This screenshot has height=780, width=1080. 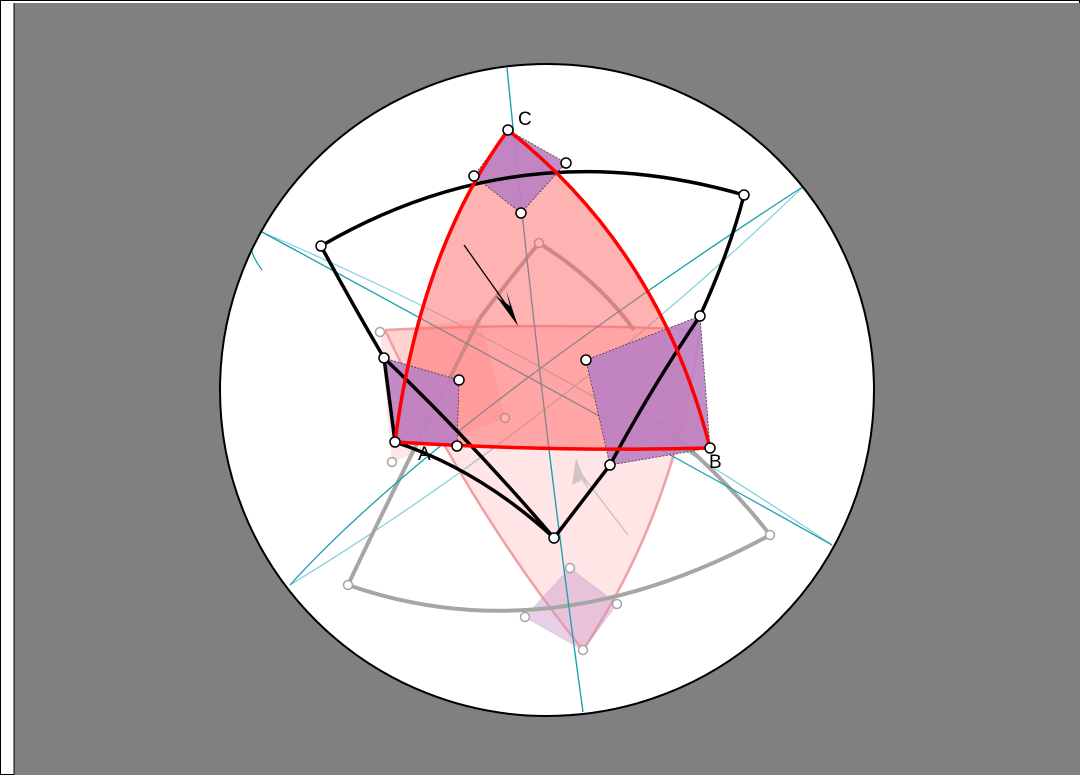 What do you see at coordinates (424, 454) in the screenshot?
I see `vertex-label-a: A` at bounding box center [424, 454].